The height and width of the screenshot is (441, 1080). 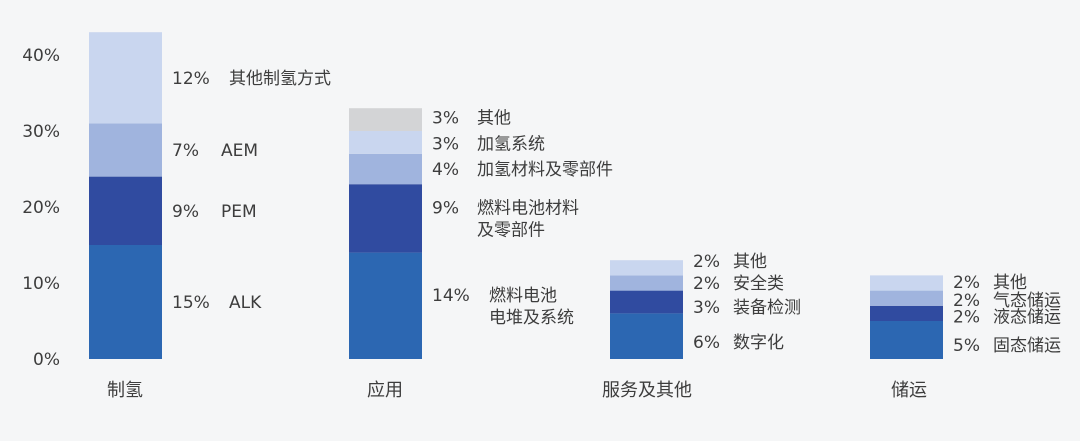 What do you see at coordinates (758, 284) in the screenshot?
I see `segment-name-label: 安全类` at bounding box center [758, 284].